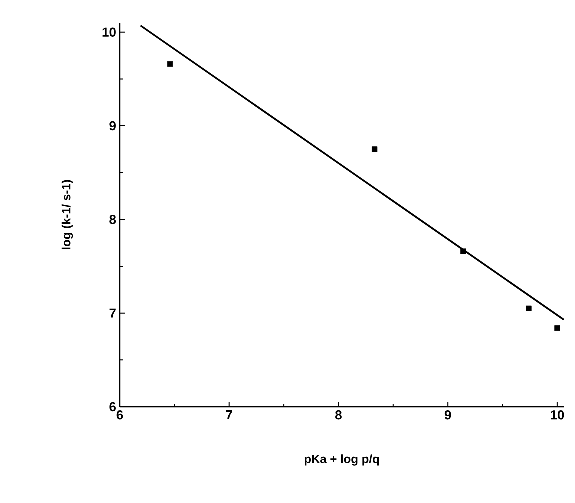  Describe the element at coordinates (448, 415) in the screenshot. I see `x-tick-label: 9` at that location.